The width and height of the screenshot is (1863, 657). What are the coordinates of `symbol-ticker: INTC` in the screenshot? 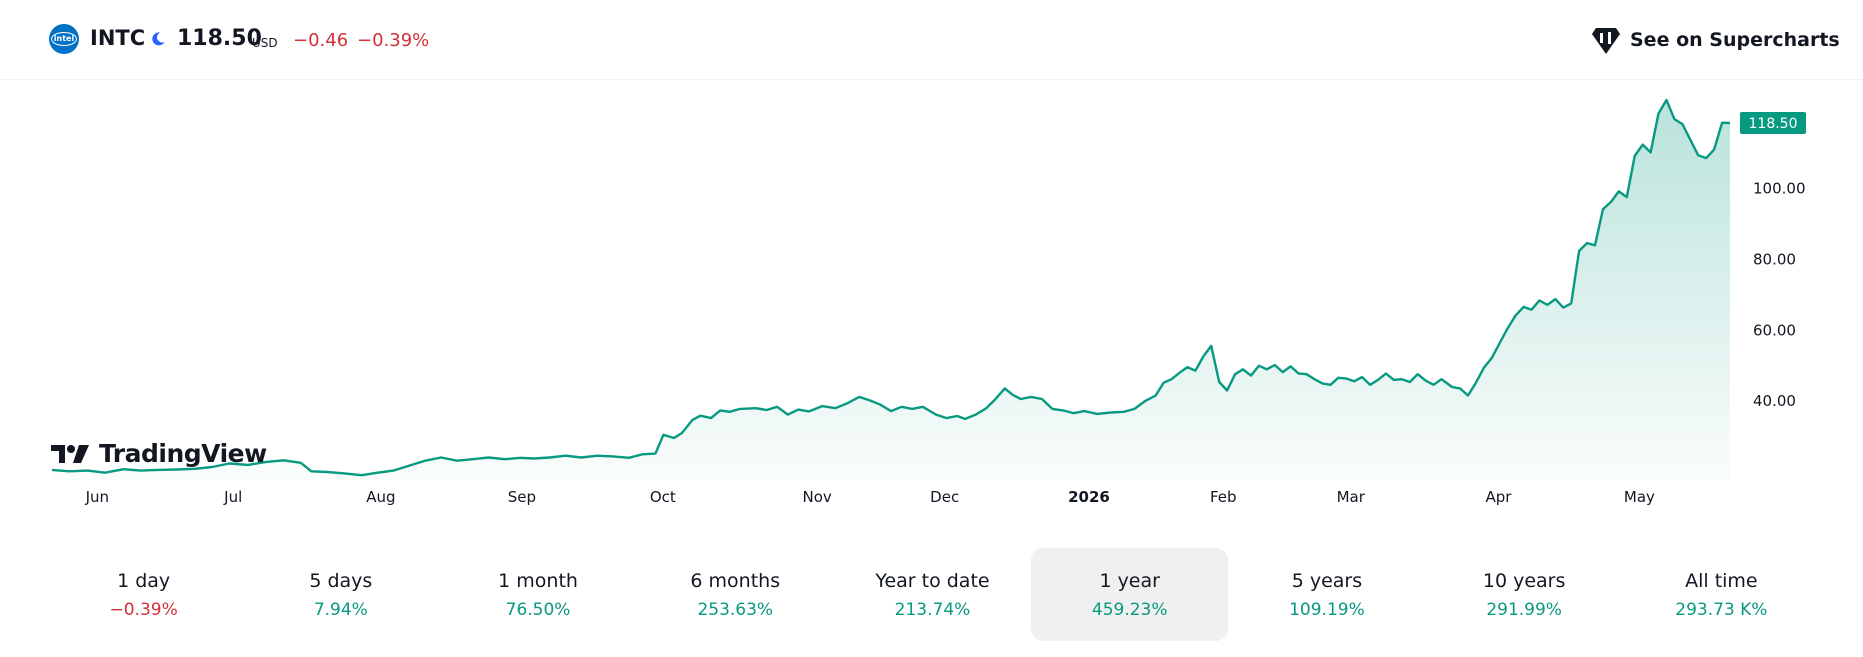 It's located at (118, 38).